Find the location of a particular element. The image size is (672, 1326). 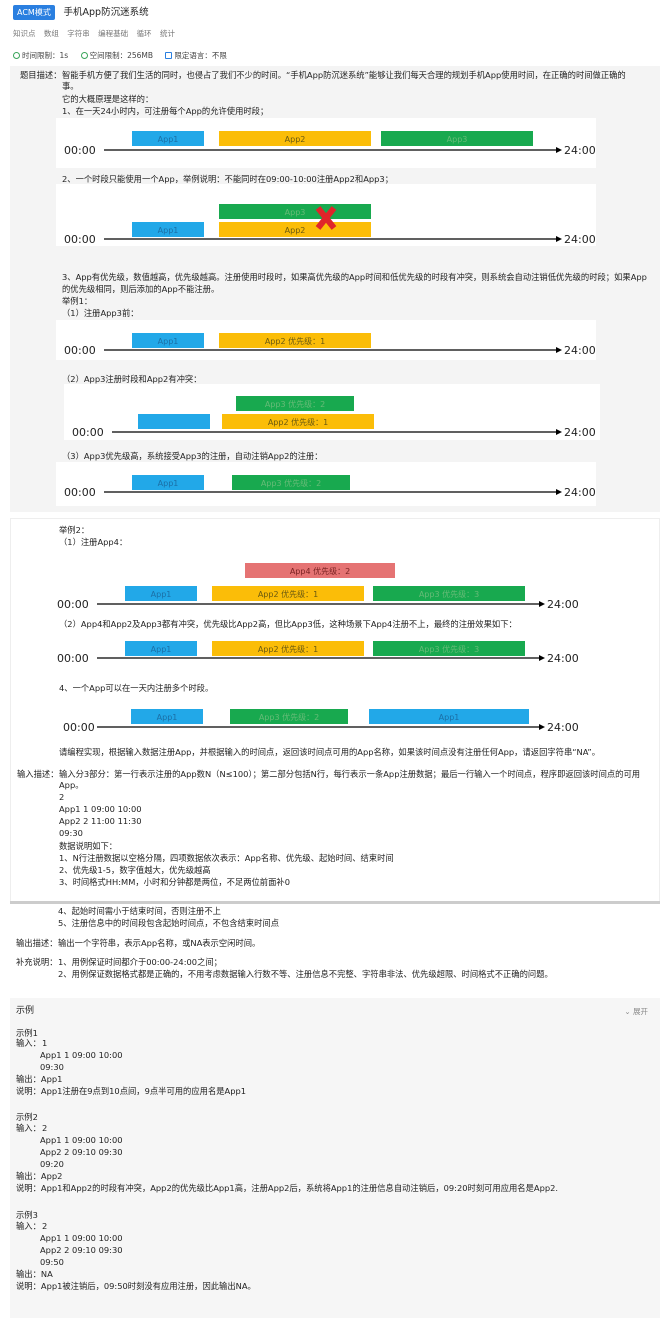

language-icon is located at coordinates (169, 55).